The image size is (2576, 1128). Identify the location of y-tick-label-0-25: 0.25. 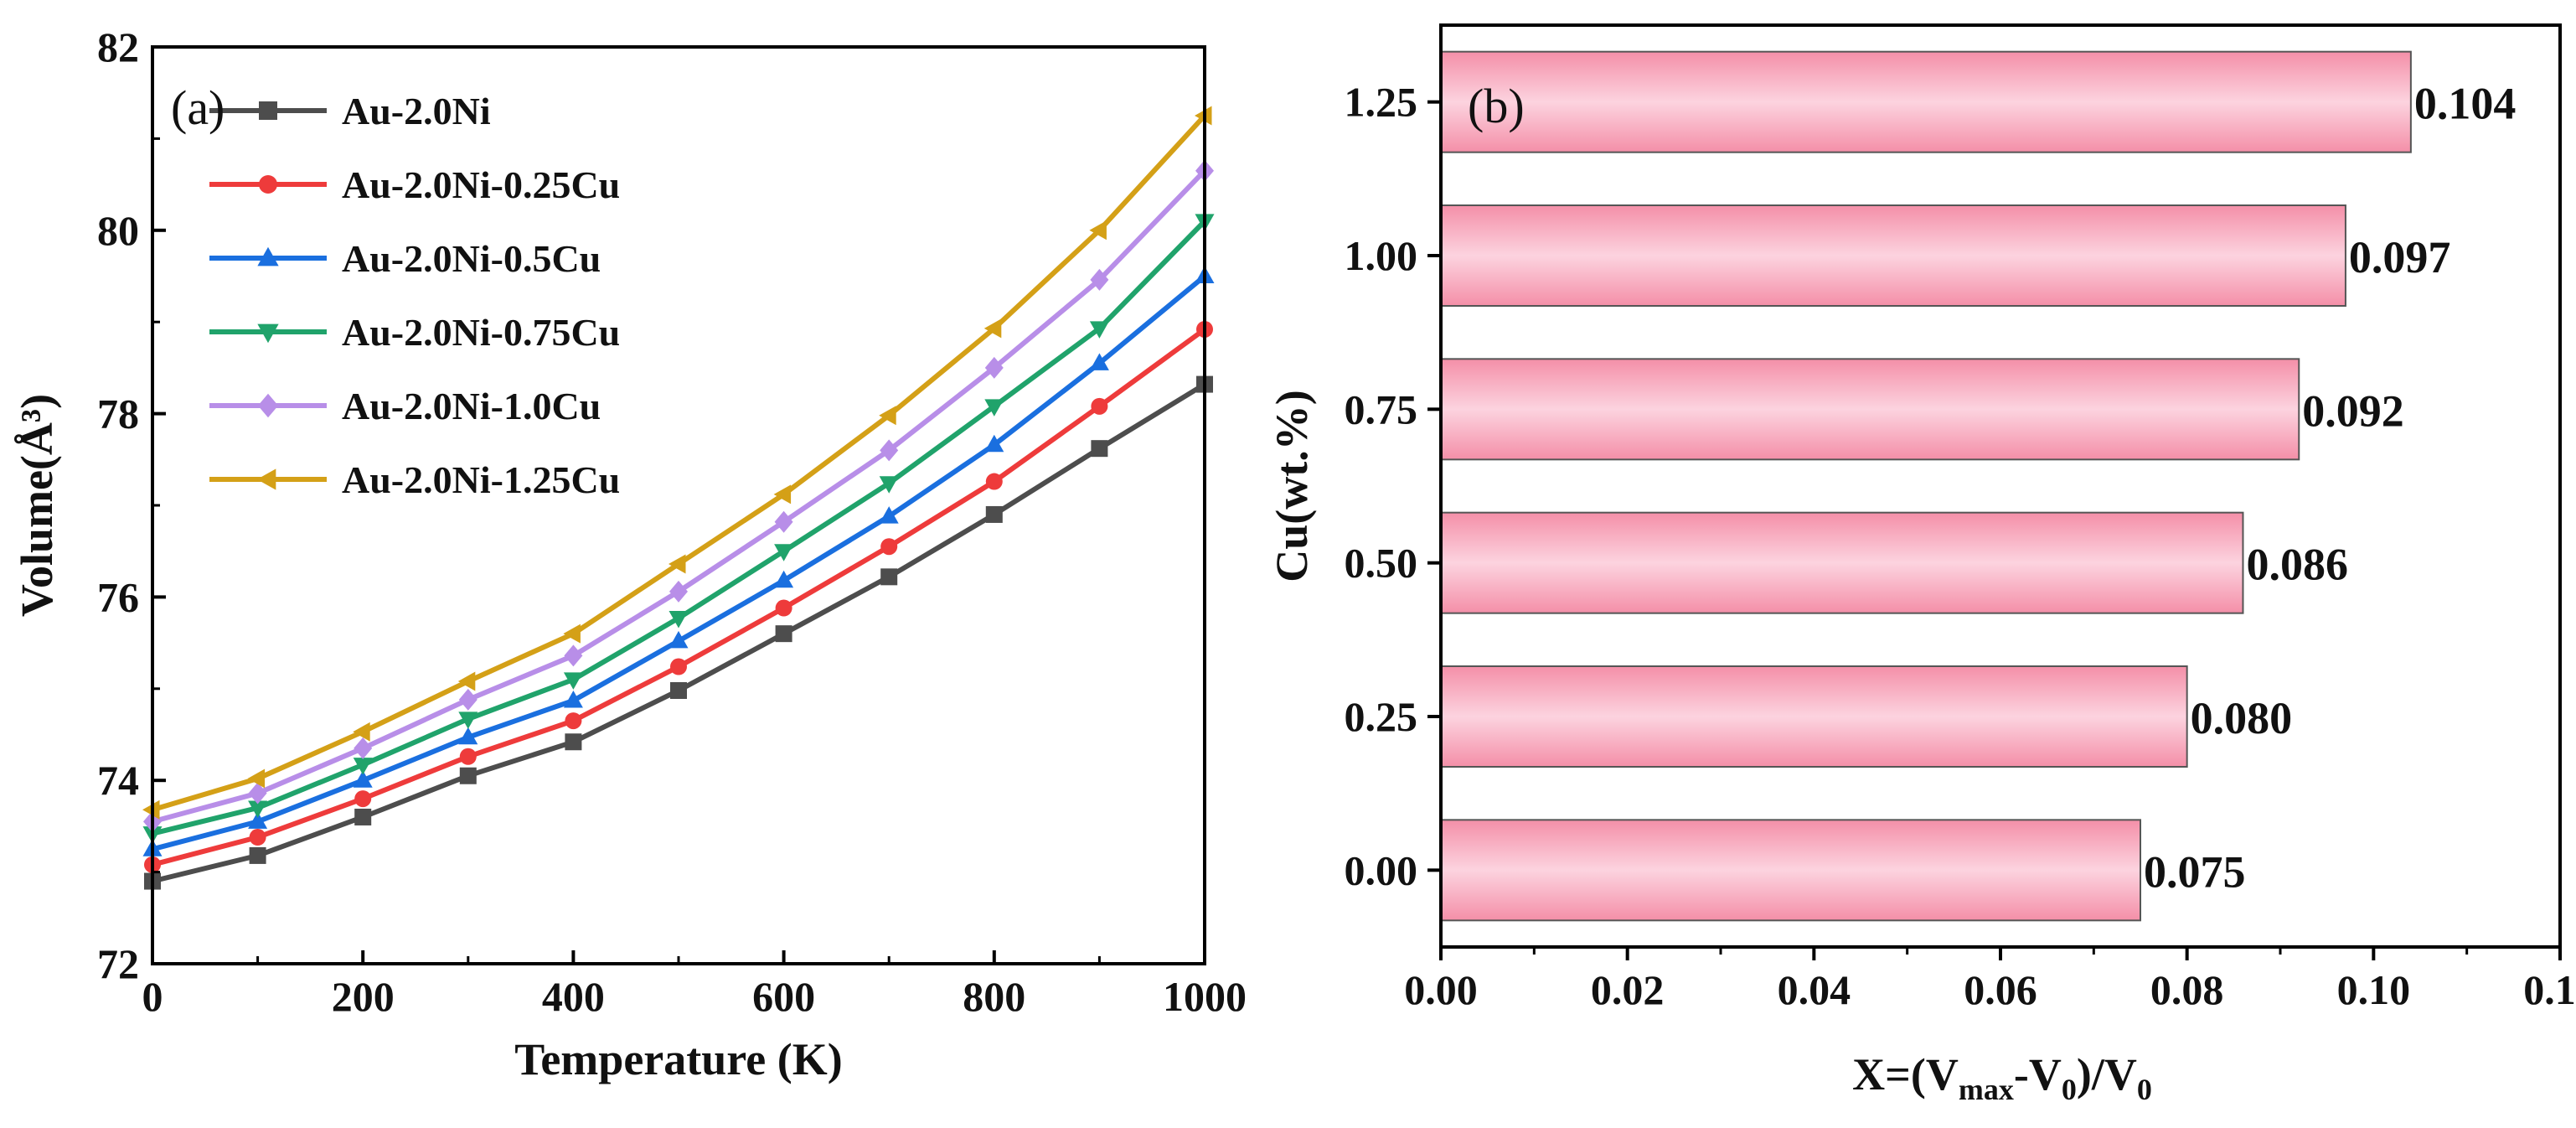
(1381, 716).